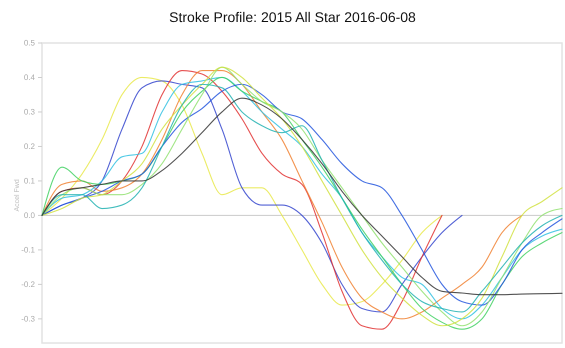  What do you see at coordinates (28, 284) in the screenshot?
I see `y-tick-label: -0.2` at bounding box center [28, 284].